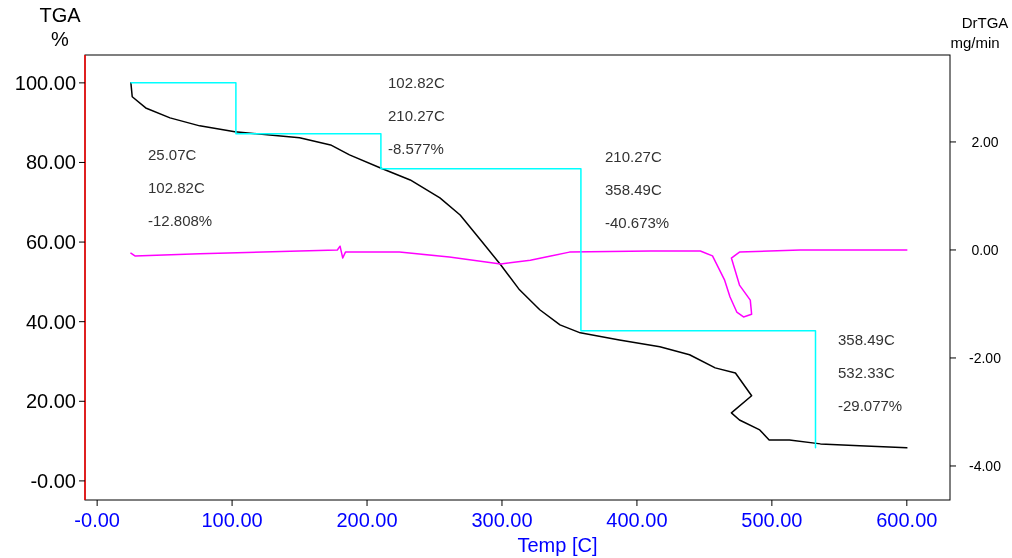 The image size is (1012, 558). What do you see at coordinates (907, 520) in the screenshot?
I see `x-tick-label: 600.00` at bounding box center [907, 520].